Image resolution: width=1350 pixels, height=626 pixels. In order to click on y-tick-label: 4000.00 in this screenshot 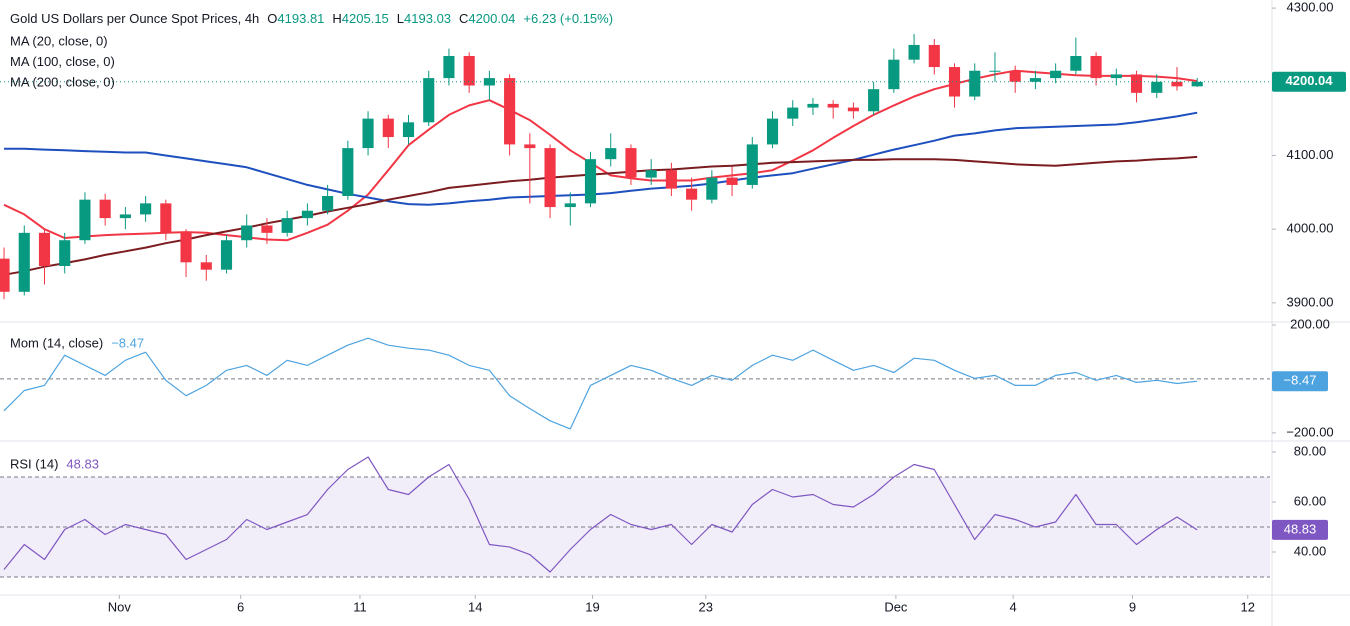, I will do `click(1310, 228)`.